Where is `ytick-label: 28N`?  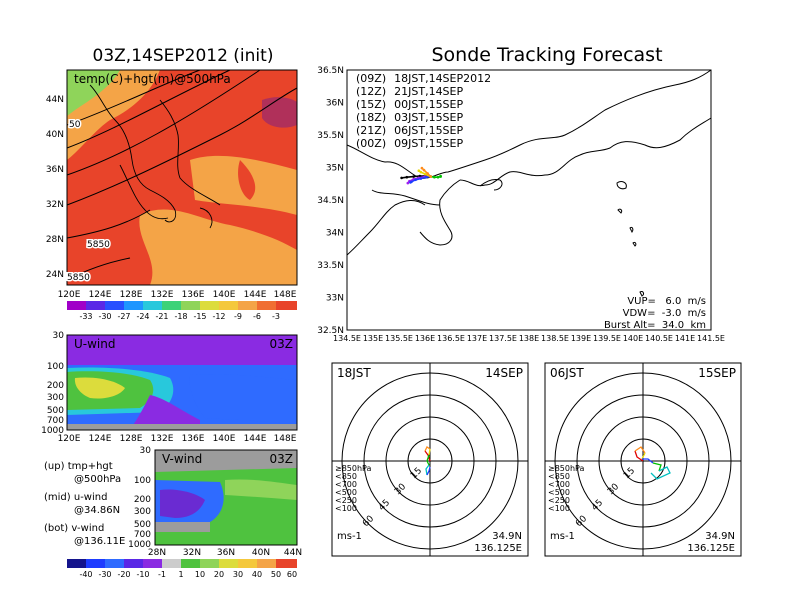
ytick-label: 28N is located at coordinates (55, 240).